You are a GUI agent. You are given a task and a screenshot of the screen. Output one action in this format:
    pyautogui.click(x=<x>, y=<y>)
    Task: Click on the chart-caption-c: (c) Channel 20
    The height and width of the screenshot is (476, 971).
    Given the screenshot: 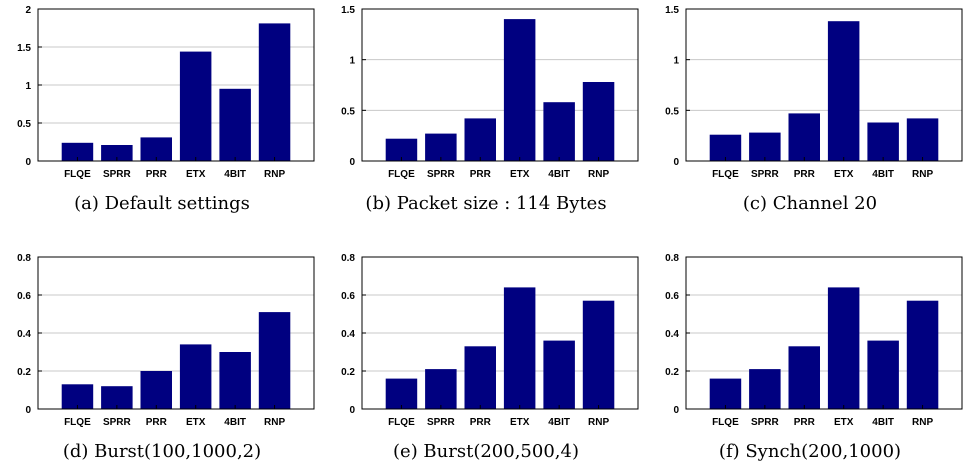 What is the action you would take?
    pyautogui.click(x=810, y=203)
    